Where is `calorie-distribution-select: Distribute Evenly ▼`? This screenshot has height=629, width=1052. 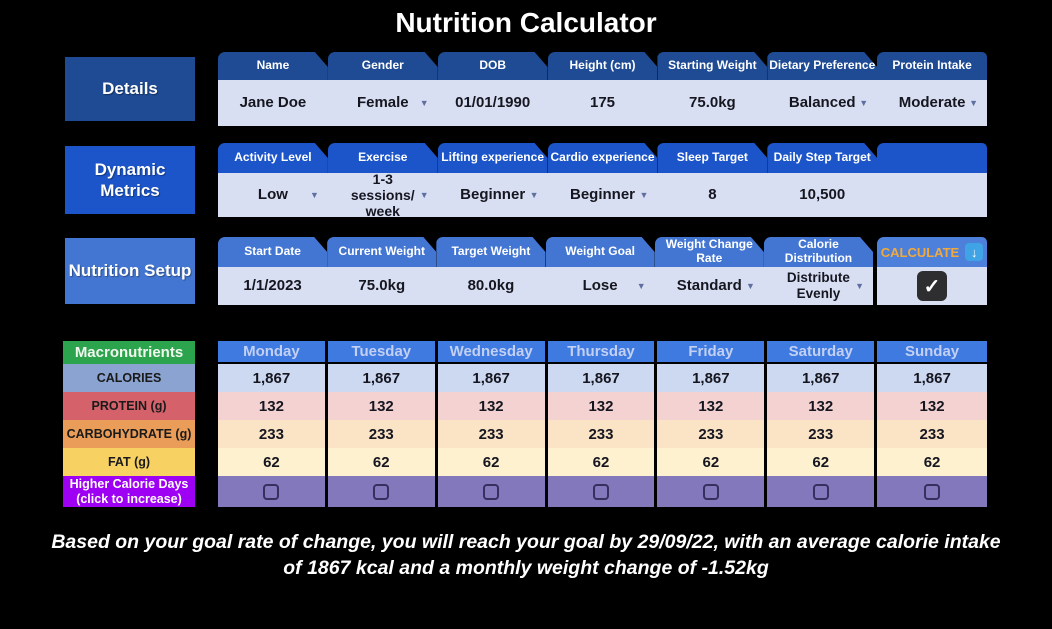
calorie-distribution-select: Distribute Evenly ▼ is located at coordinates (825, 285).